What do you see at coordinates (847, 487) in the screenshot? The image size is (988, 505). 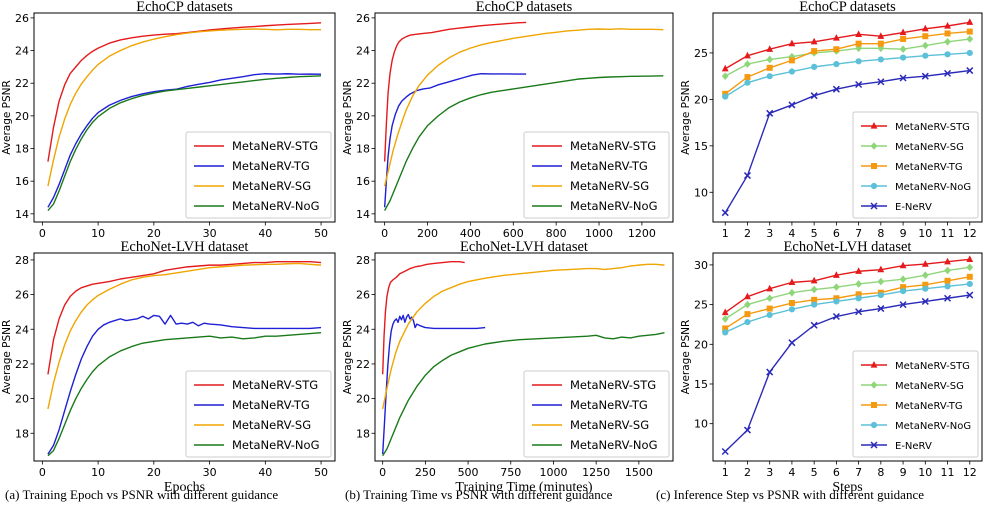 I see `x-axis-label: Steps` at bounding box center [847, 487].